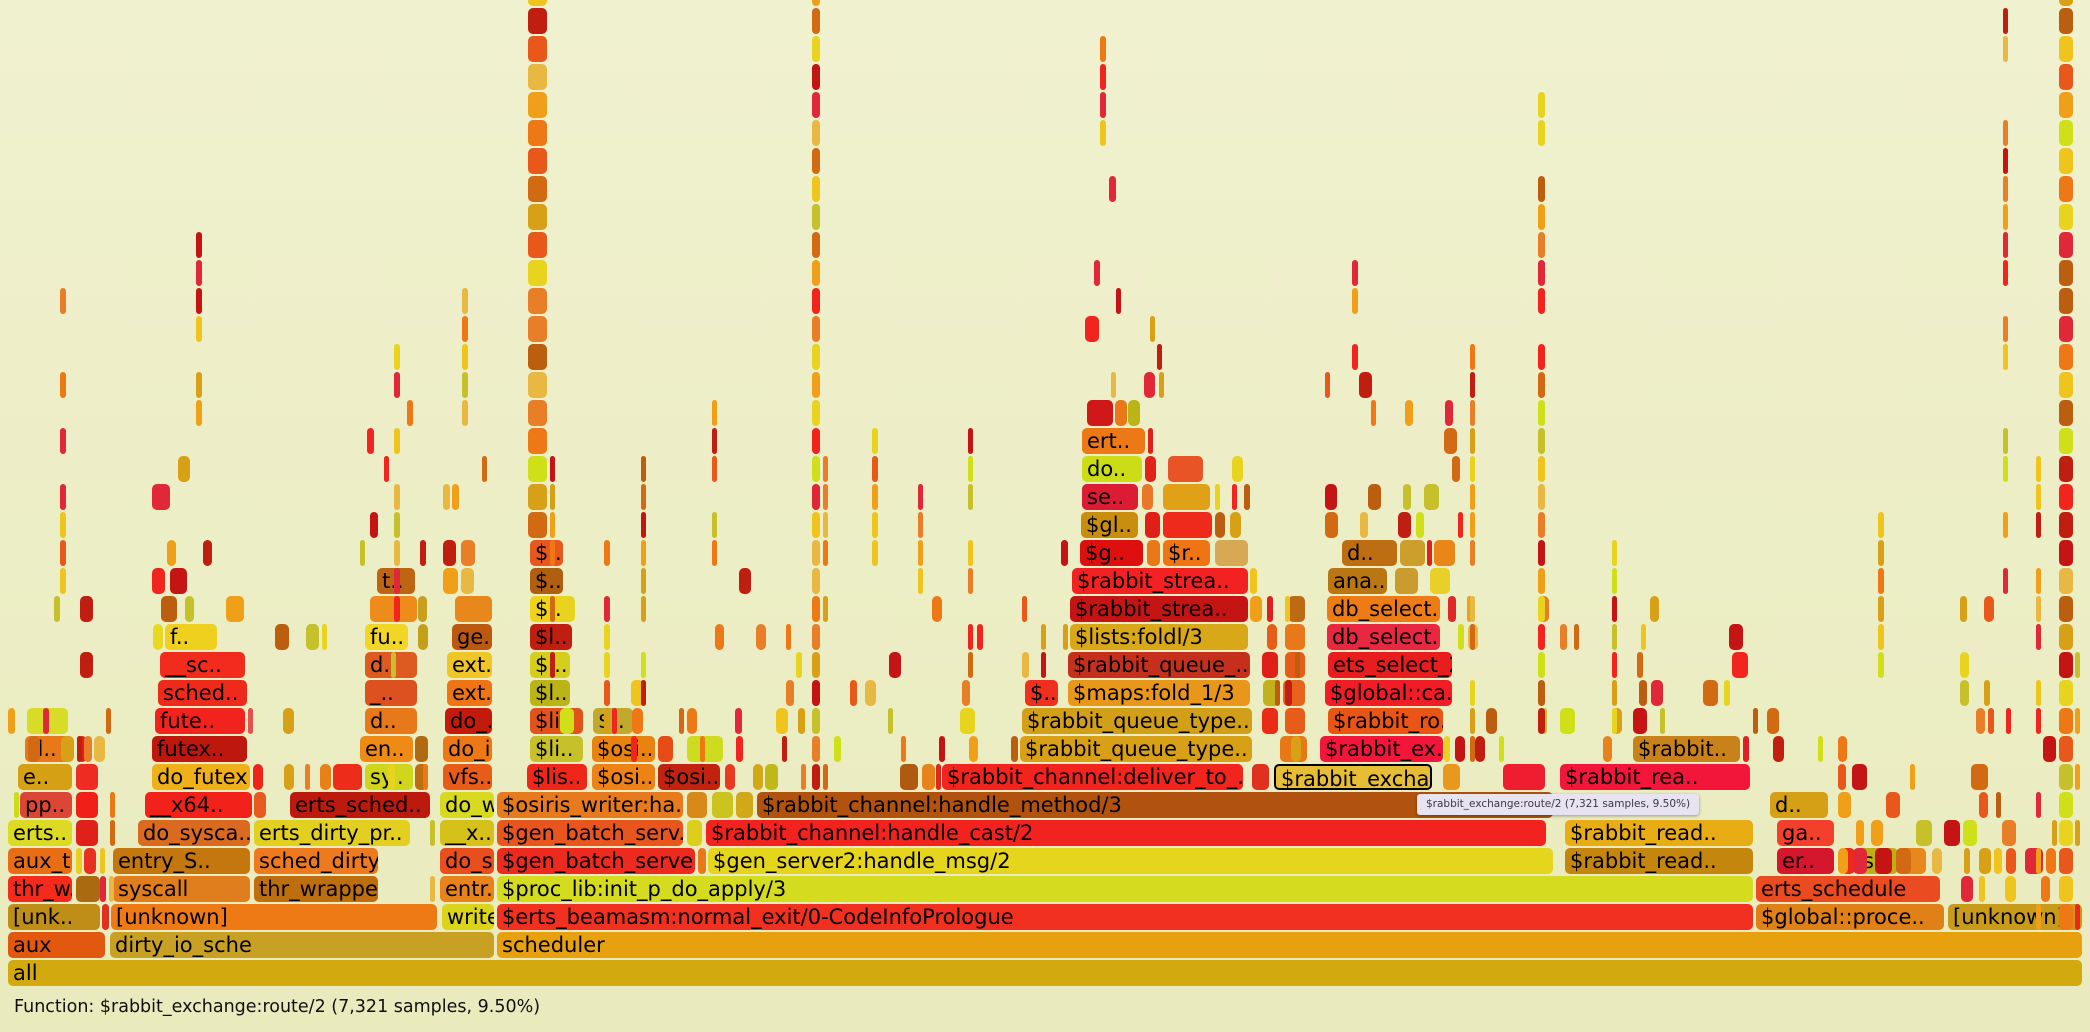 This screenshot has width=2090, height=1032. I want to click on frame-ana: ana.., so click(1357, 581).